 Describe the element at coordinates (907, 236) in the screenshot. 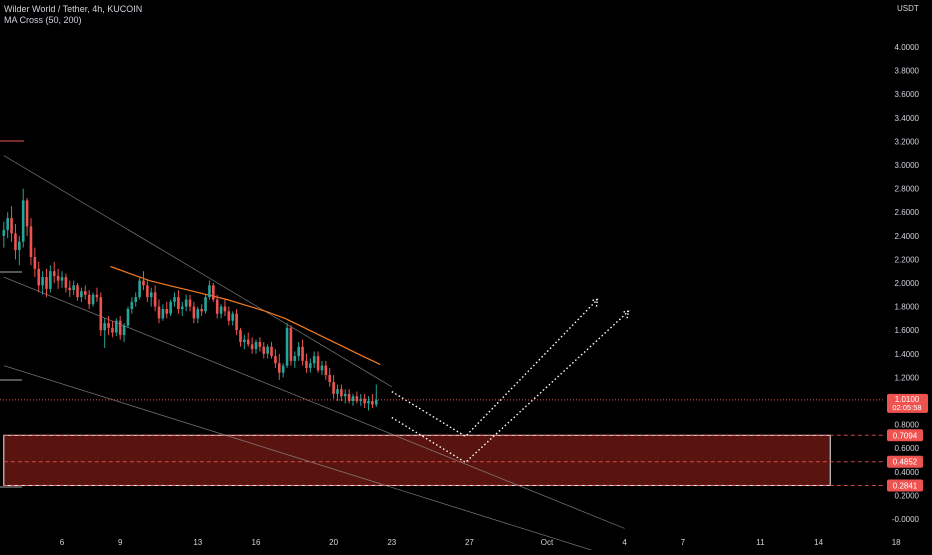

I see `y-tick-label-8: 2.4000` at that location.